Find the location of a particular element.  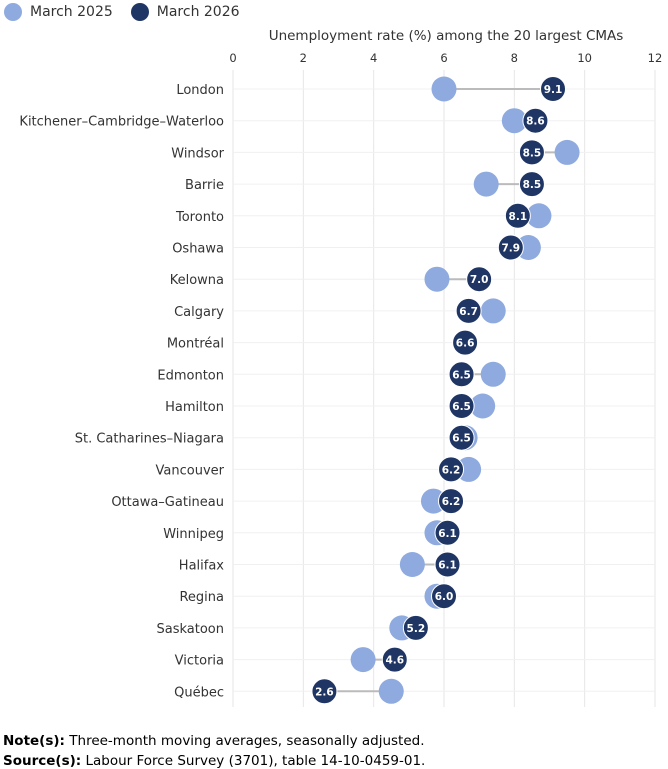

chart-row: Barrie 8.5 is located at coordinates (365, 184).